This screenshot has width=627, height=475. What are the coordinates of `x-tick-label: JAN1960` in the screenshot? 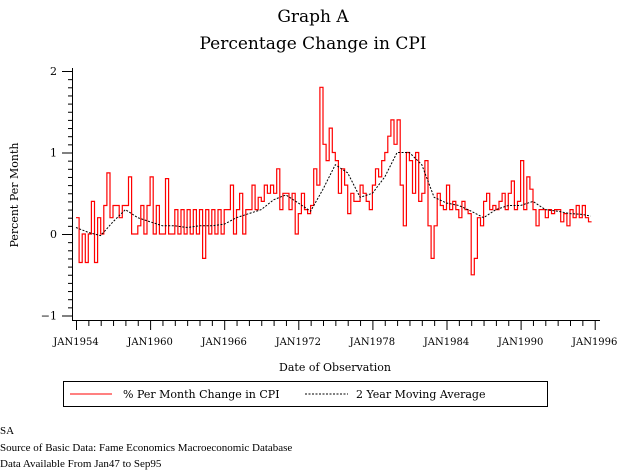 It's located at (149, 342).